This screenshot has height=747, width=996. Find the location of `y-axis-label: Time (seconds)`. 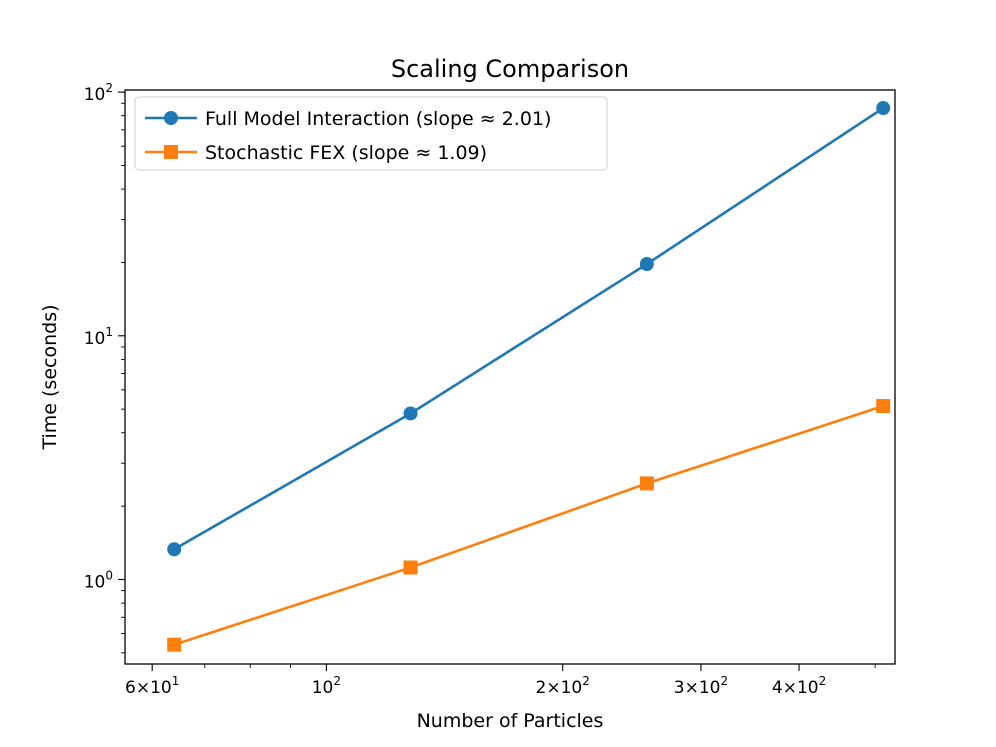

y-axis-label: Time (seconds) is located at coordinates (50, 377).